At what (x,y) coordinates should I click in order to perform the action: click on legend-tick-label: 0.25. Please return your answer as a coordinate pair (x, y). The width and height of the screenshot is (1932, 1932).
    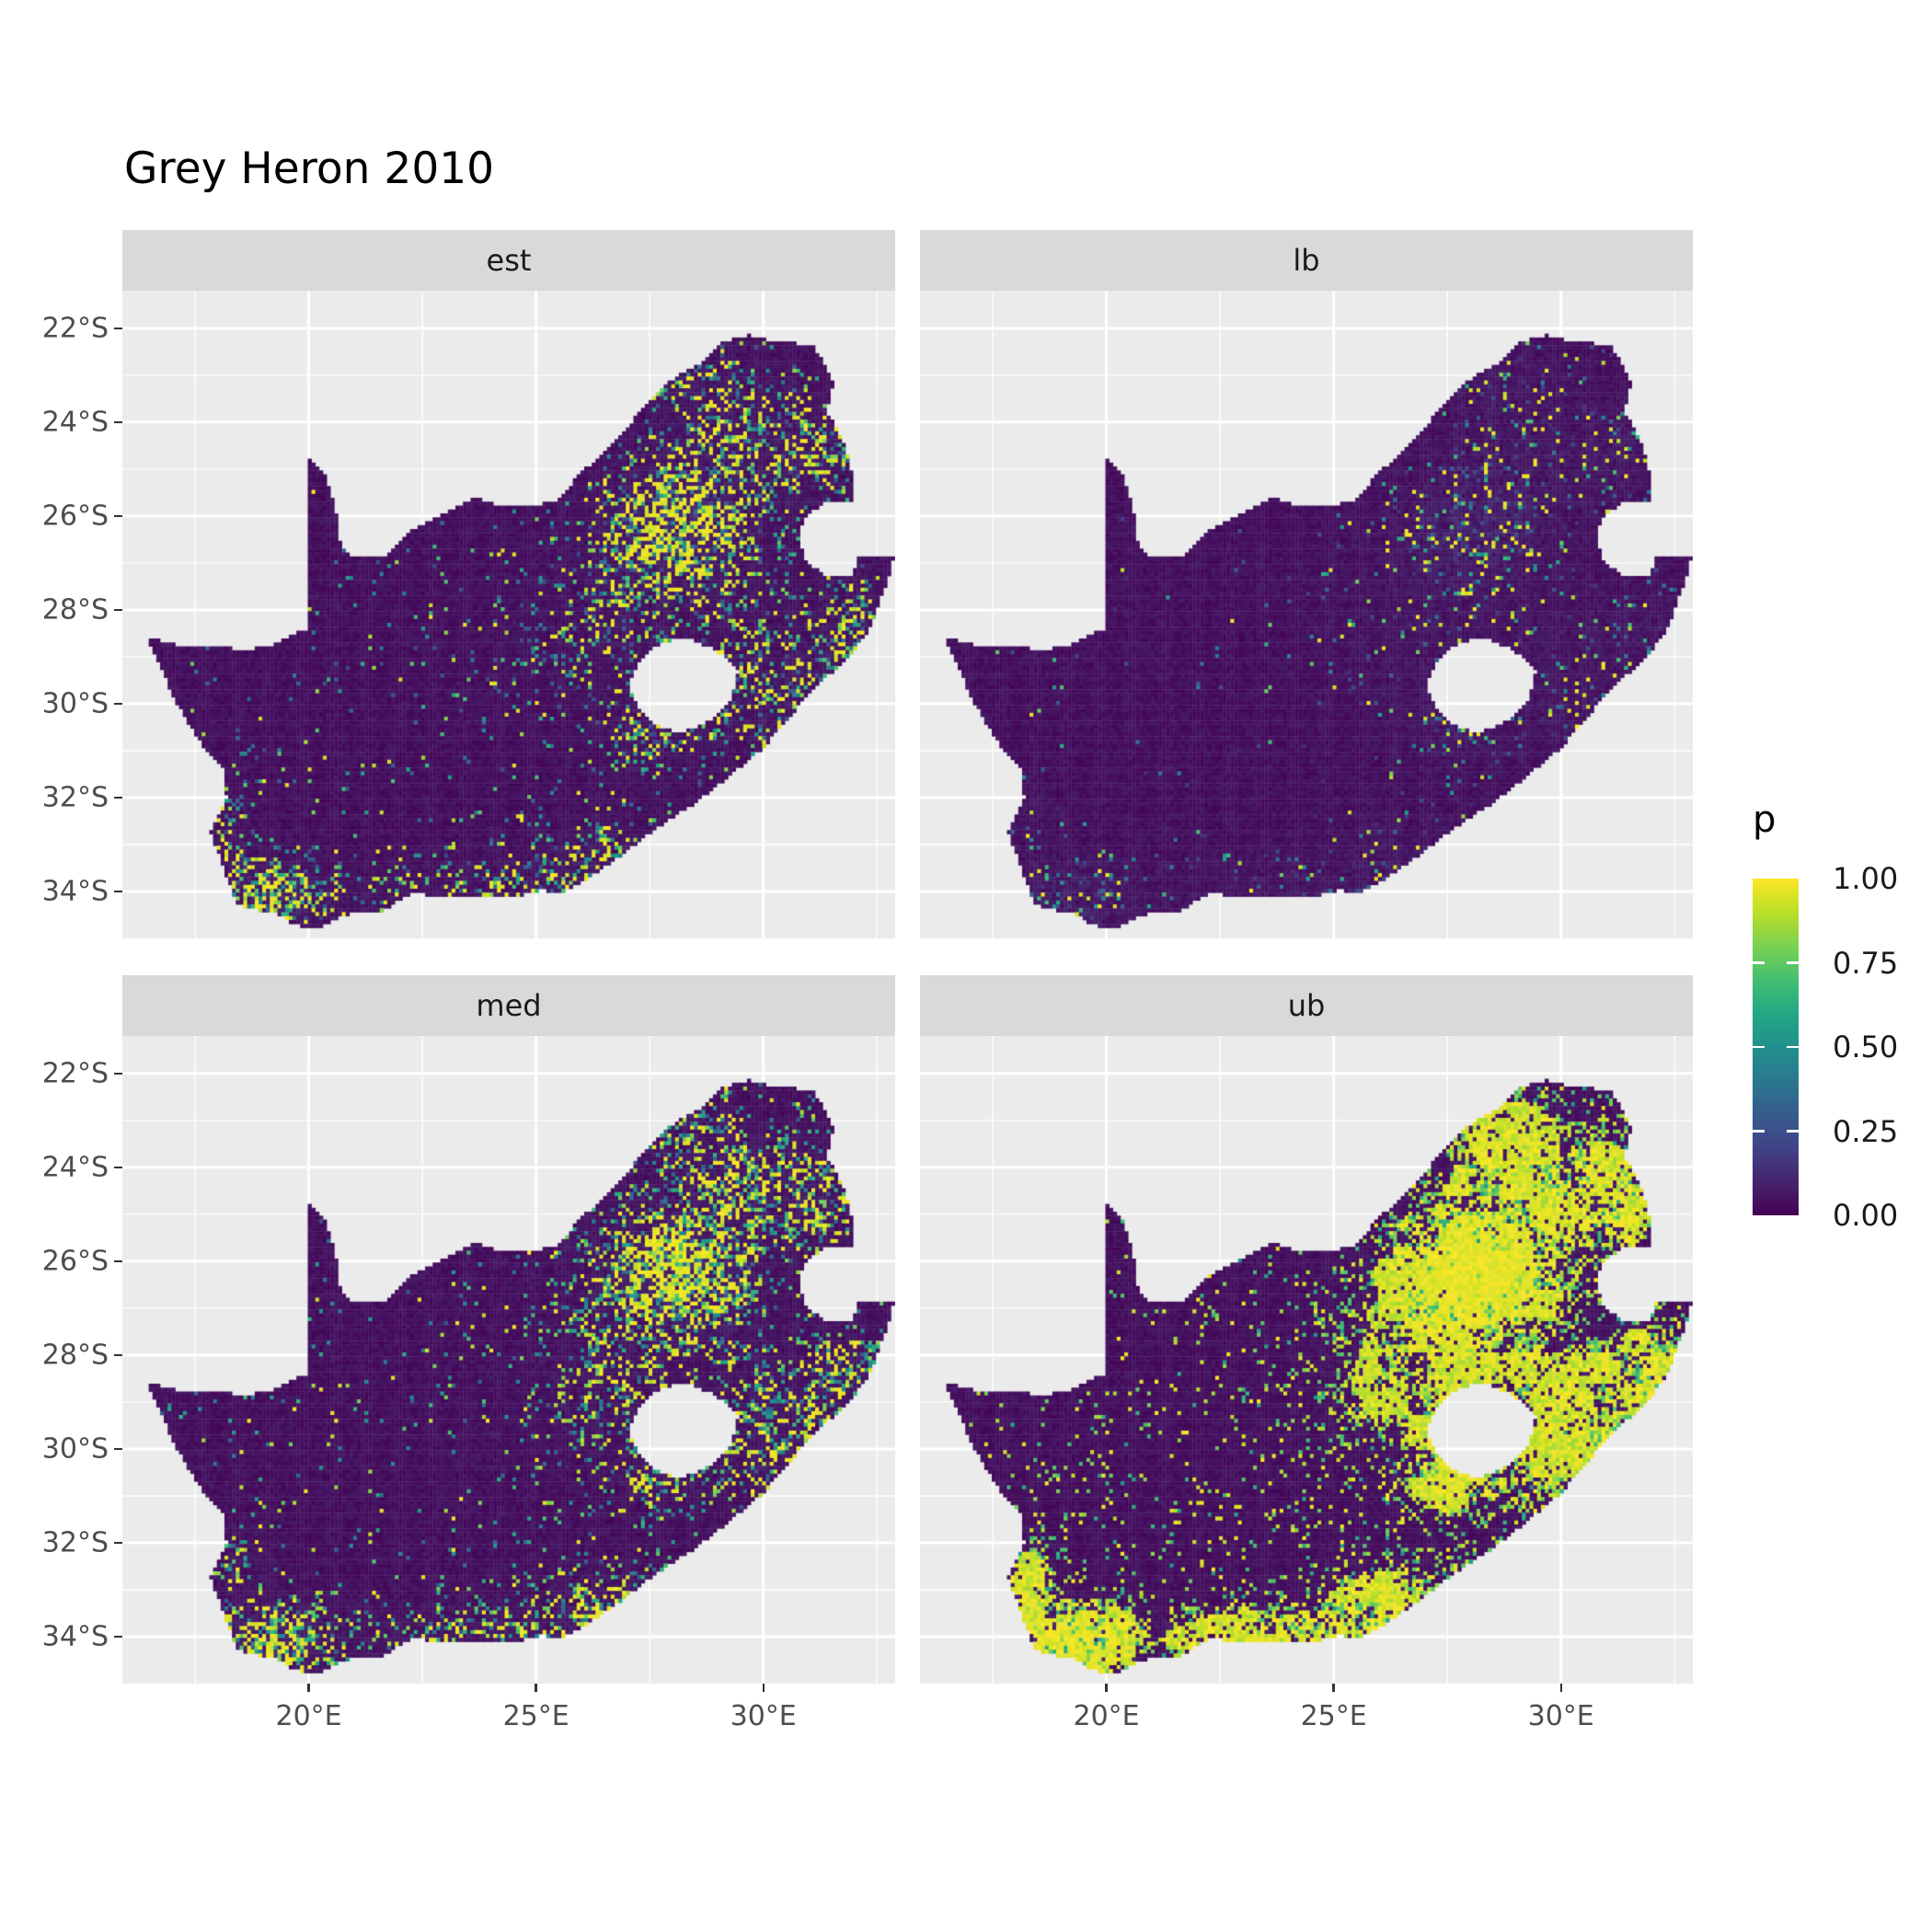
    Looking at the image, I should click on (1866, 1131).